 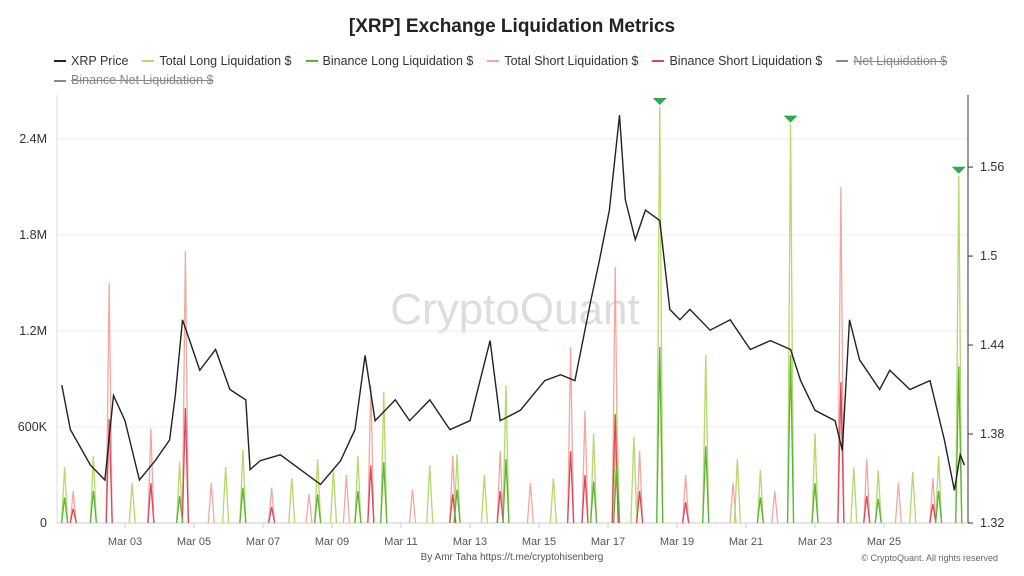 I want to click on x-tick-label: Mar 19, so click(x=677, y=542).